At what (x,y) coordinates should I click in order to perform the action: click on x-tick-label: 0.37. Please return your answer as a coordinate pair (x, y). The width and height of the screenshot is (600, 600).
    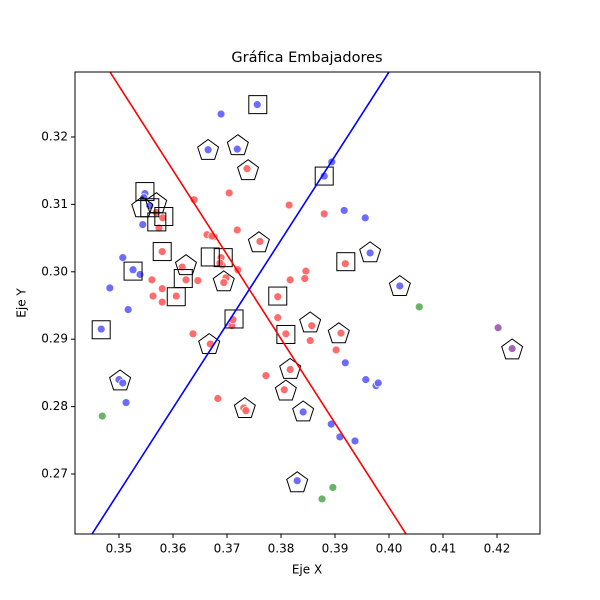
    Looking at the image, I should click on (227, 549).